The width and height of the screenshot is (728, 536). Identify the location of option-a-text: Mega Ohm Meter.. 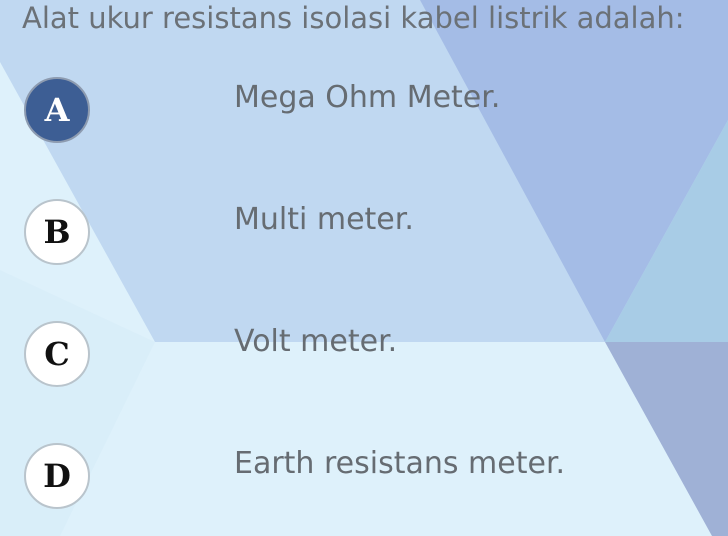
(367, 97).